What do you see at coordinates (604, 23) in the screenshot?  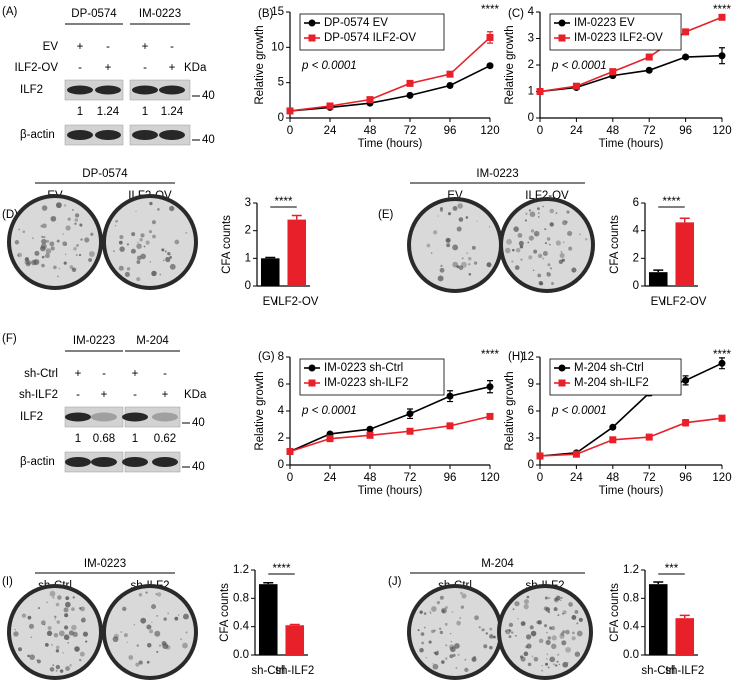 I see `legend-label: IM-0223 EV` at bounding box center [604, 23].